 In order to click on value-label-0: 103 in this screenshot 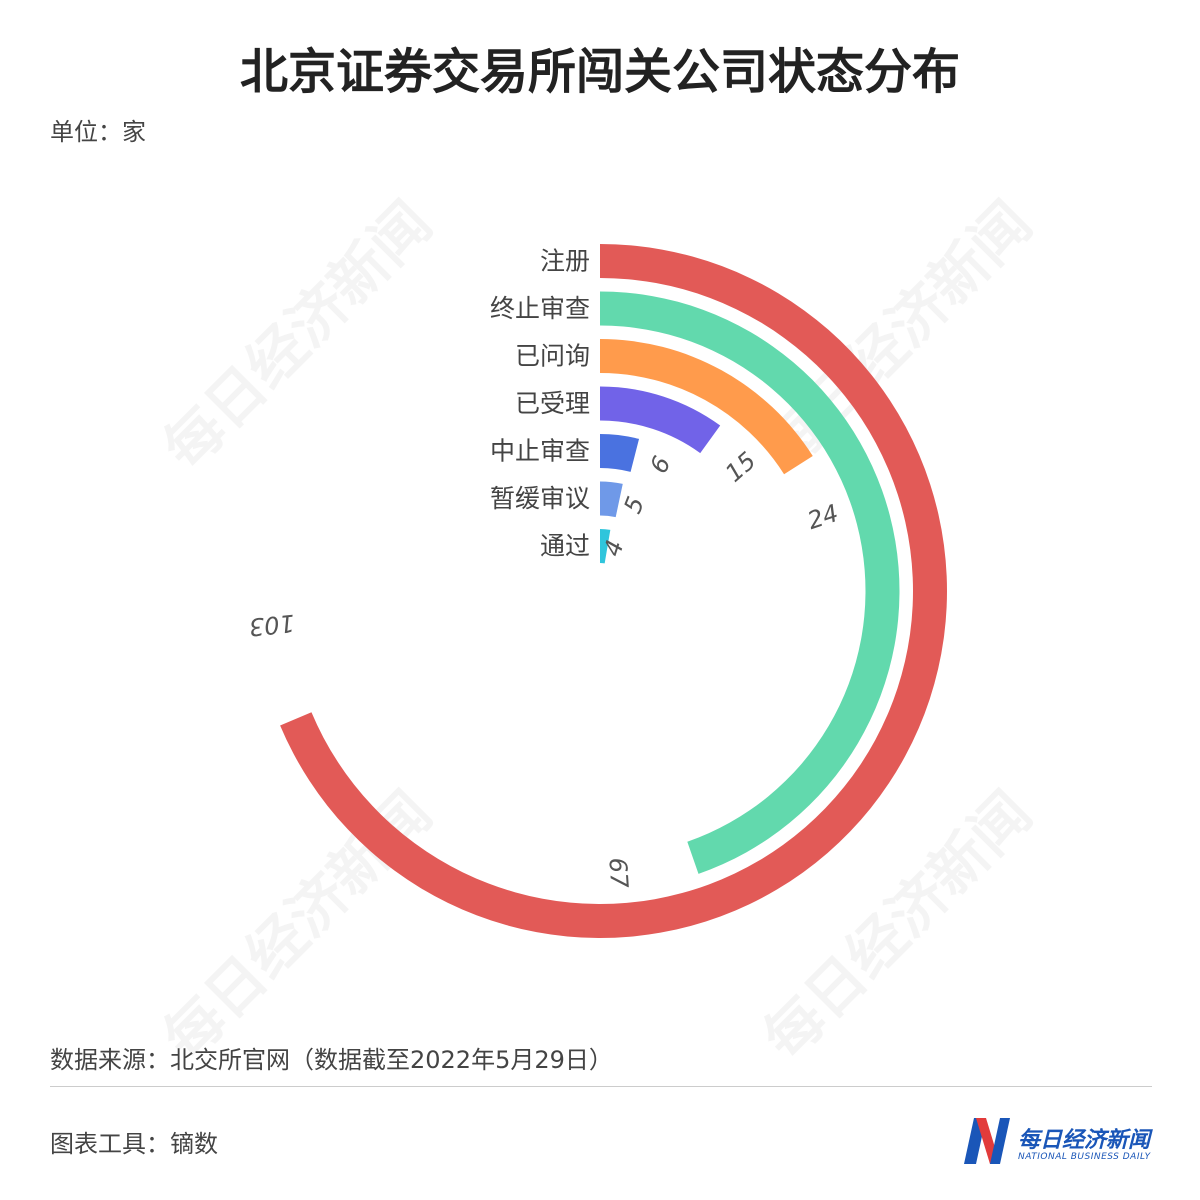, I will do `click(272, 625)`.